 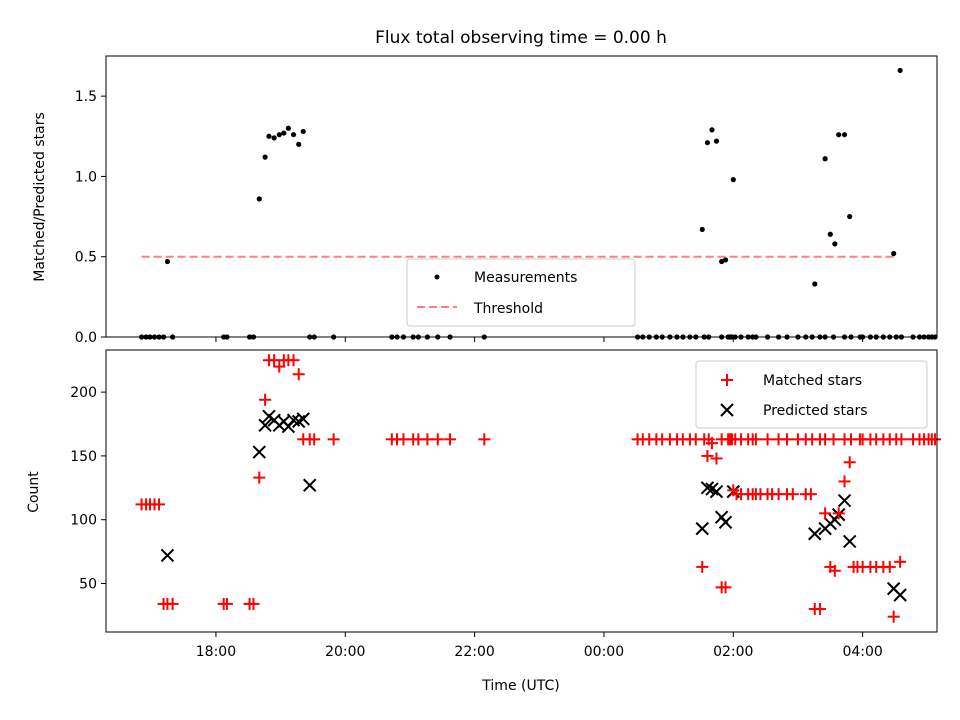 What do you see at coordinates (520, 686) in the screenshot?
I see `bottom-x-axis-label: Time (UTC)` at bounding box center [520, 686].